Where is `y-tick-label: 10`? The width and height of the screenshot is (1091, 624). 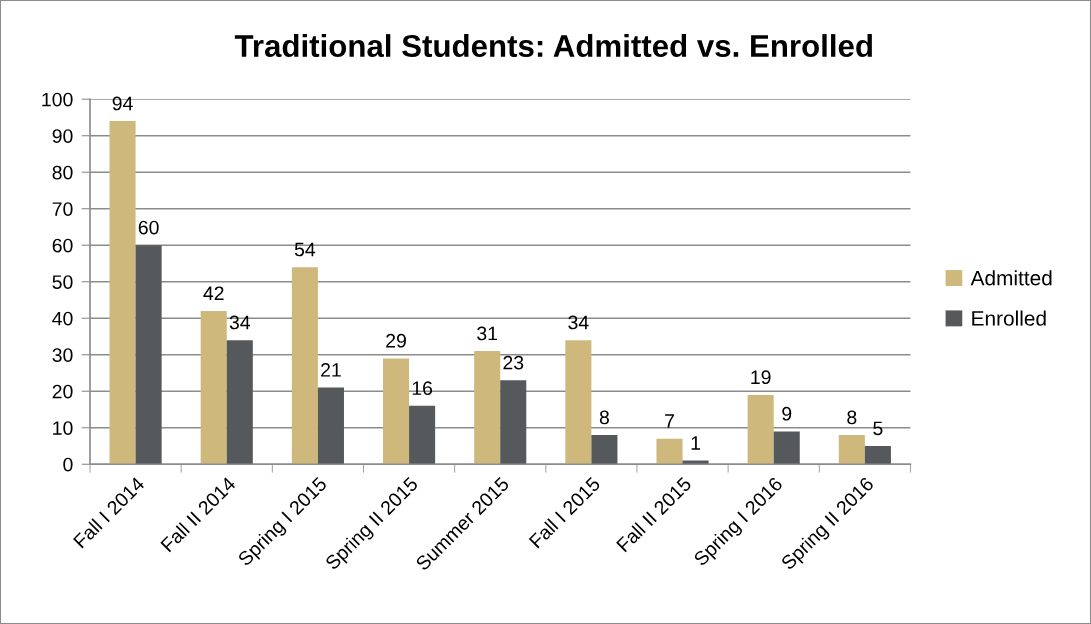 y-tick-label: 10 is located at coordinates (63, 428).